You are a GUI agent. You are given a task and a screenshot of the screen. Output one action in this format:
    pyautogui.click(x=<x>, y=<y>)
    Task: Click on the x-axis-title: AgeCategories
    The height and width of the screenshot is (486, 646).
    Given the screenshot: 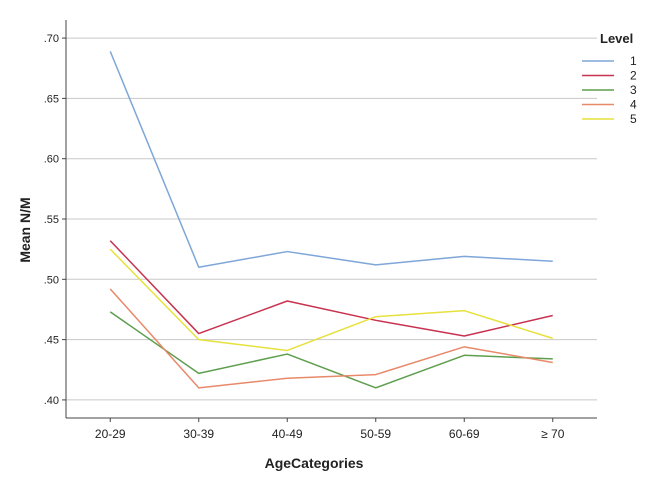 What is the action you would take?
    pyautogui.click(x=314, y=463)
    